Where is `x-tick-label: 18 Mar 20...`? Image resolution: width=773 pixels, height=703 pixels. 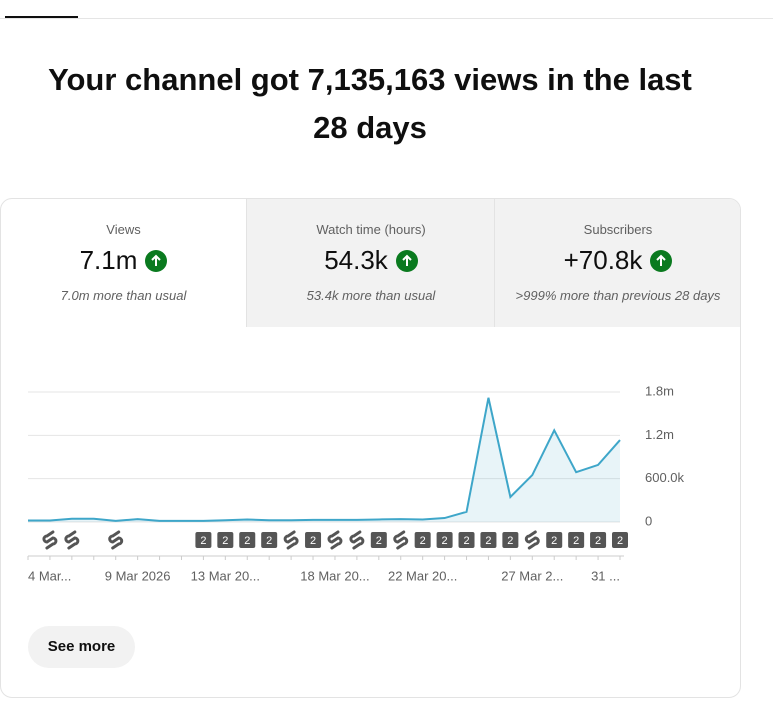 x-tick-label: 18 Mar 20... is located at coordinates (334, 575).